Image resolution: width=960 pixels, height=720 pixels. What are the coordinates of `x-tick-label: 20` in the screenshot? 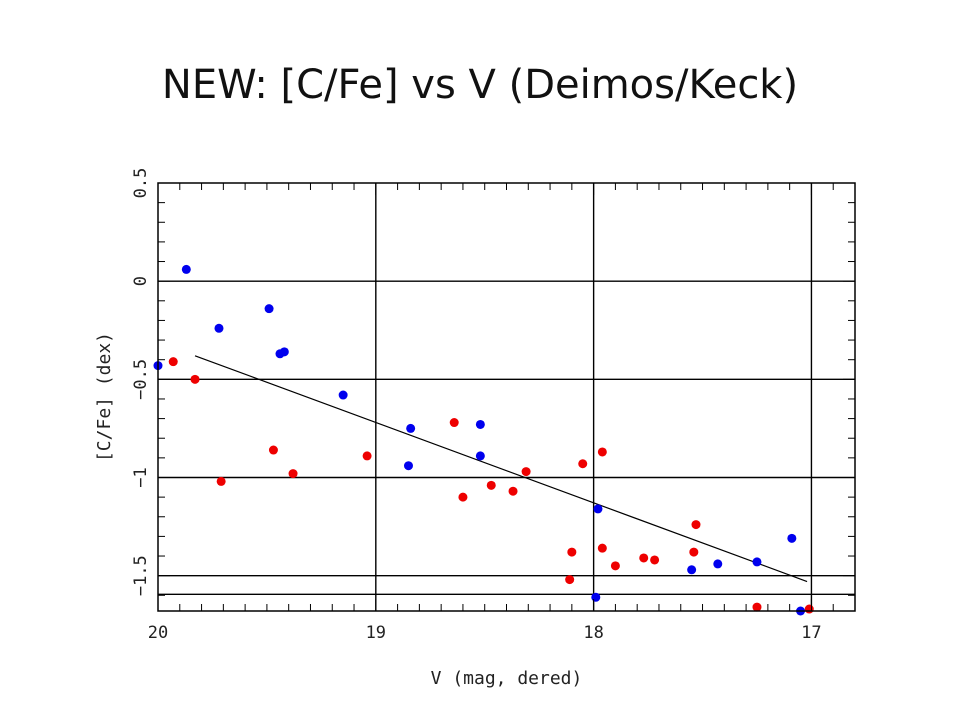 It's located at (158, 633).